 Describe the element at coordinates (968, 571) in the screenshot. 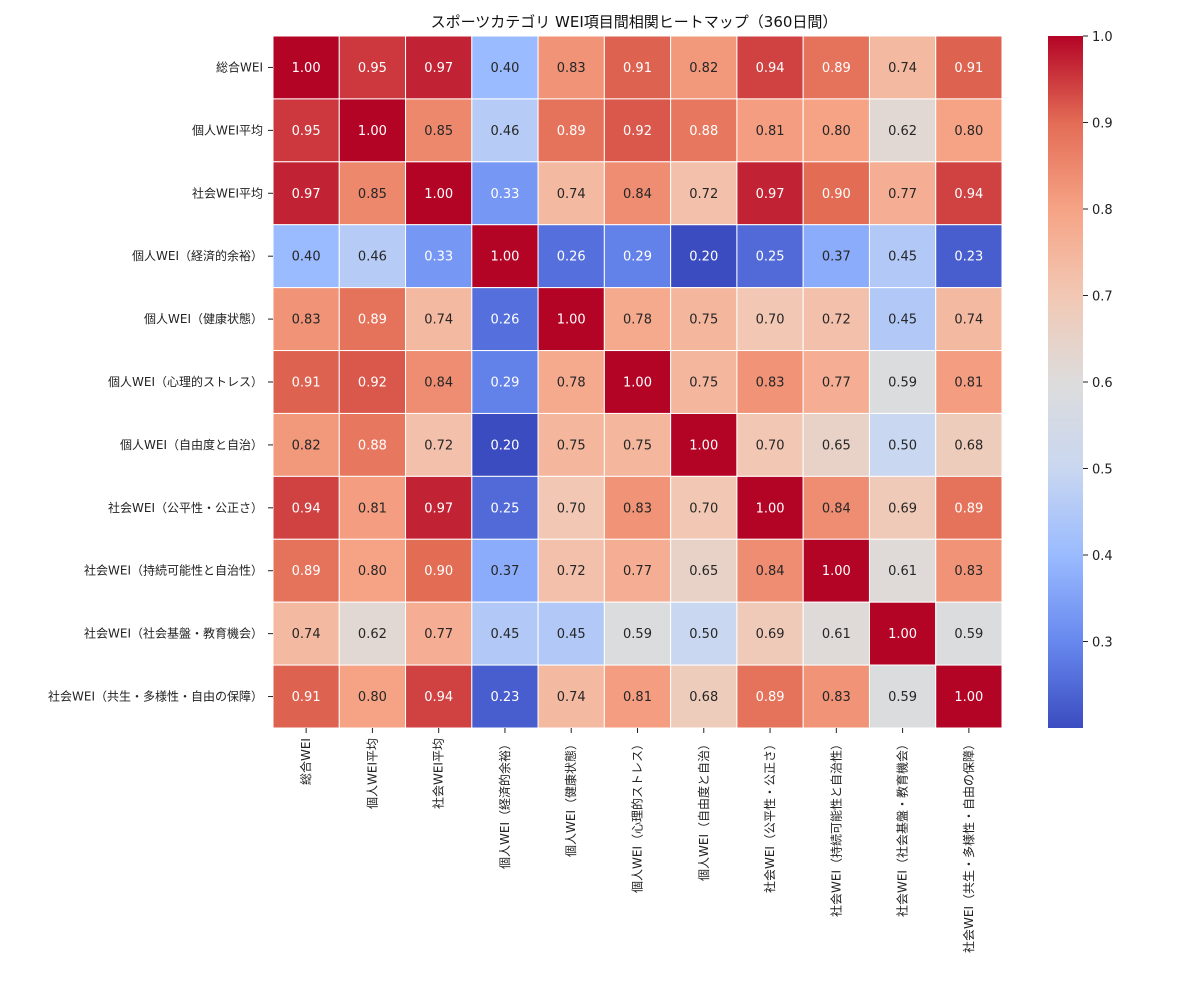

I see `cell-value-label: 0.83` at that location.